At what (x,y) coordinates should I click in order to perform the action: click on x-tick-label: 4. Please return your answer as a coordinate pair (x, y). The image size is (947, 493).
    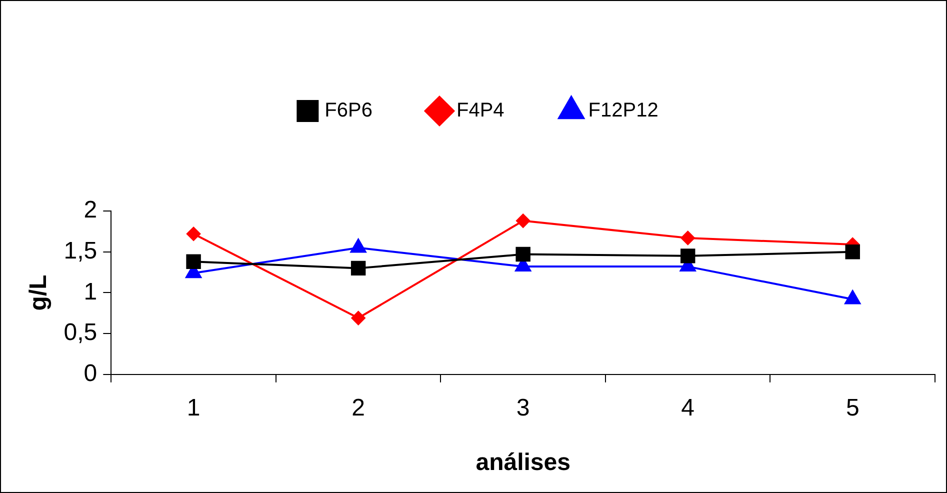
    Looking at the image, I should click on (688, 408).